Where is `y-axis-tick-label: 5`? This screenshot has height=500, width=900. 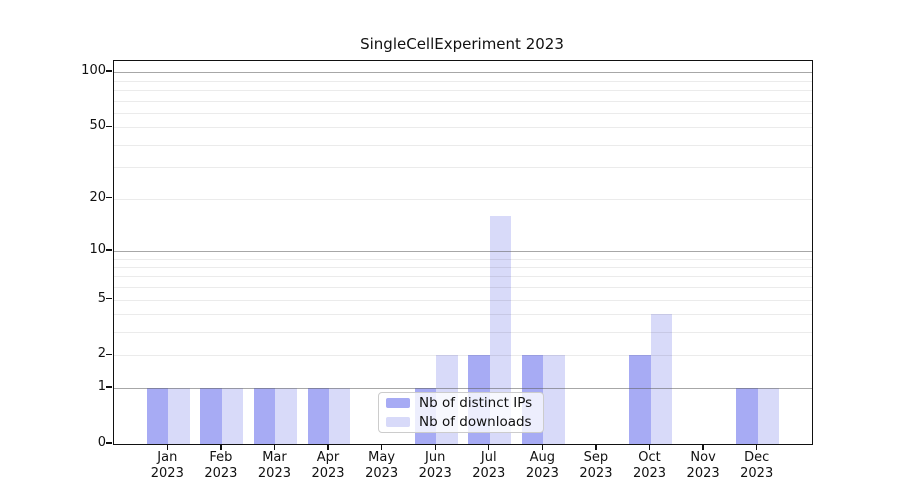 y-axis-tick-label: 5 is located at coordinates (101, 298).